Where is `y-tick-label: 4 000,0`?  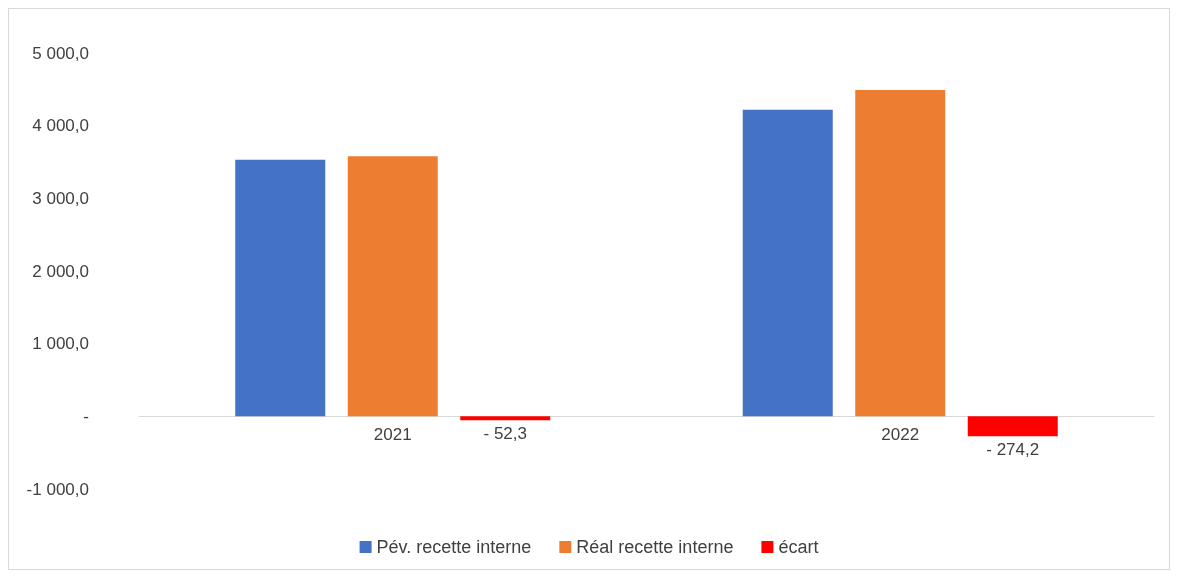
y-tick-label: 4 000,0 is located at coordinates (60, 126).